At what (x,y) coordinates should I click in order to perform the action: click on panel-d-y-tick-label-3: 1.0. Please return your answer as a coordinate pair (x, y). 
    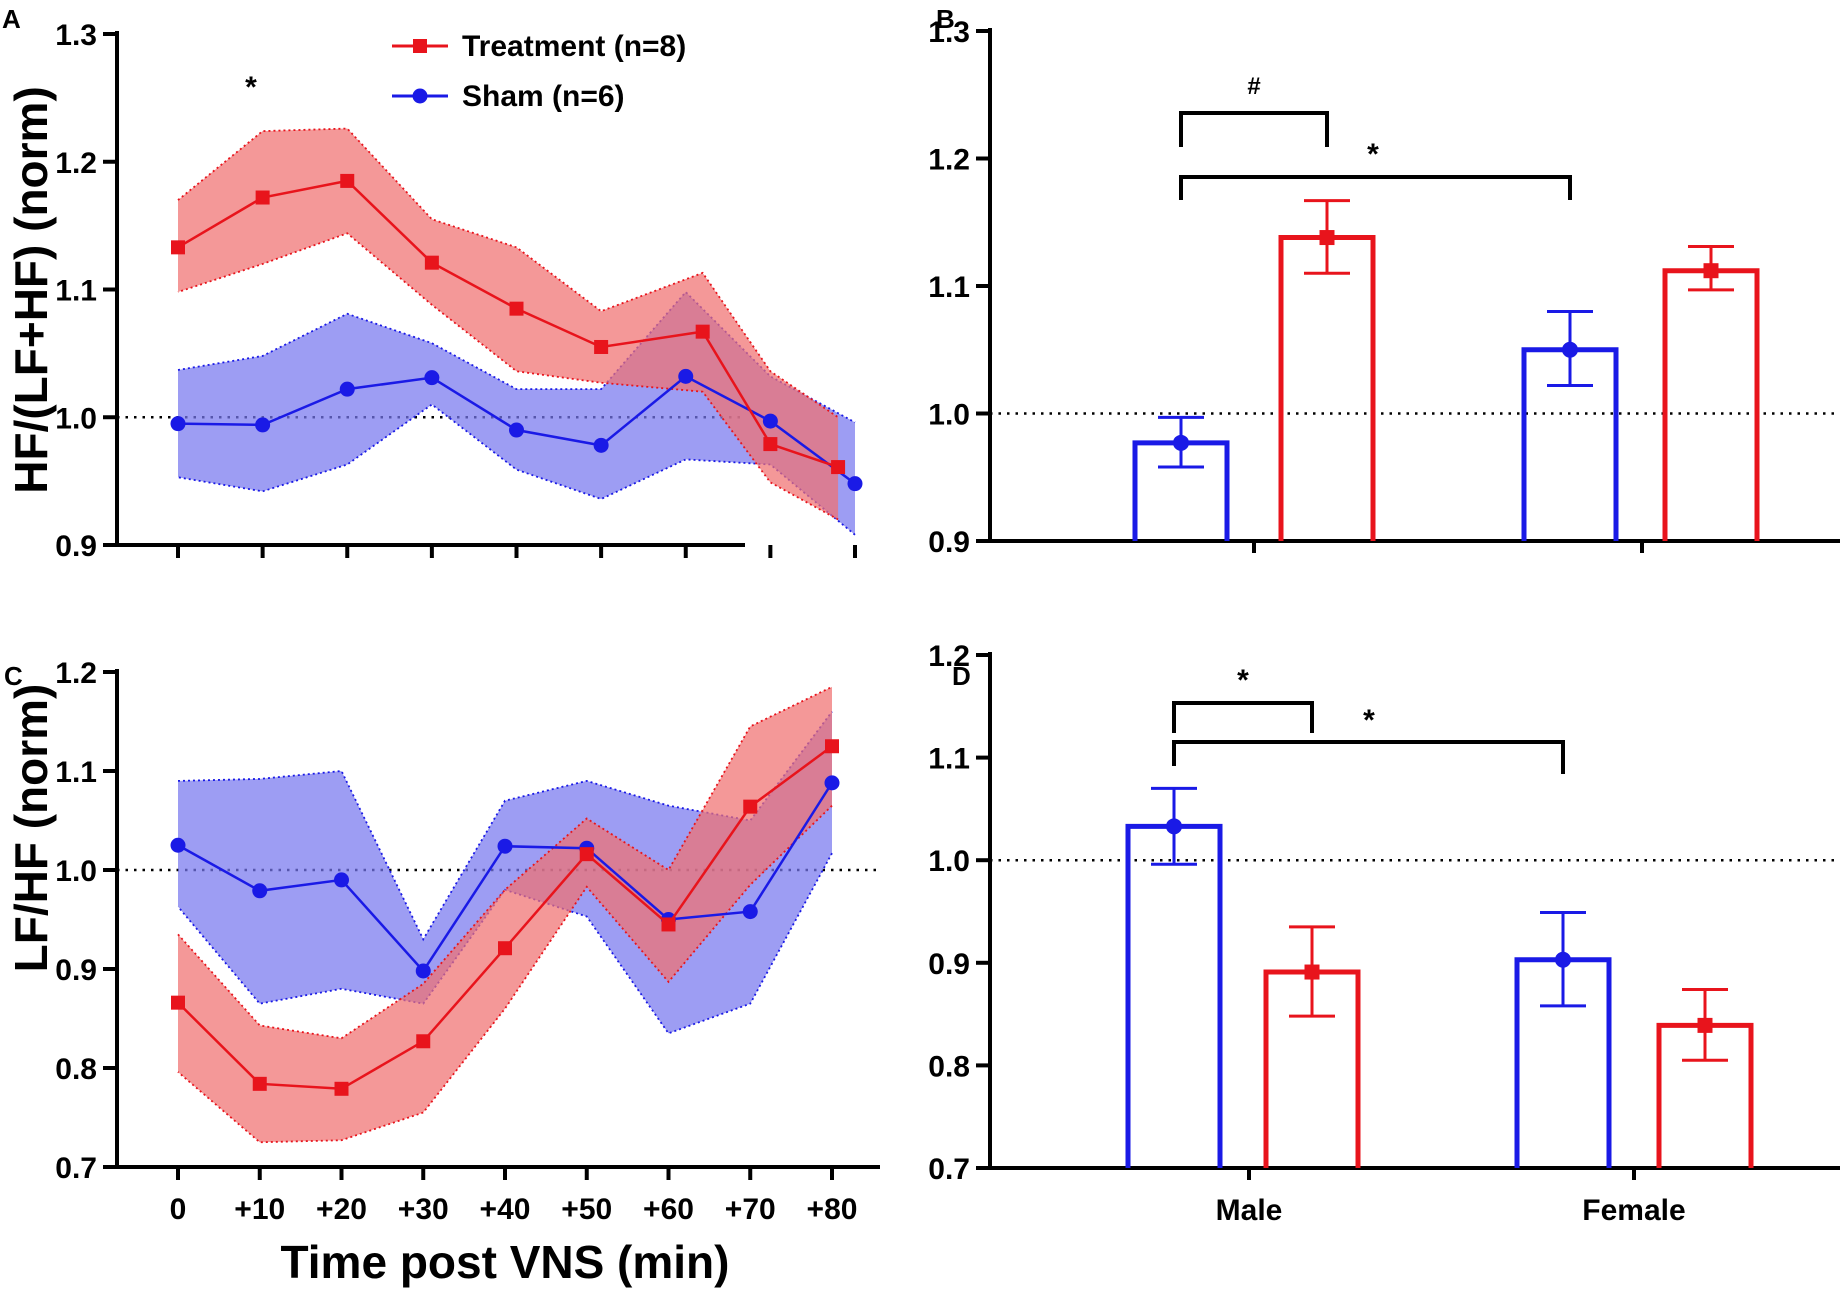
    Looking at the image, I should click on (949, 861).